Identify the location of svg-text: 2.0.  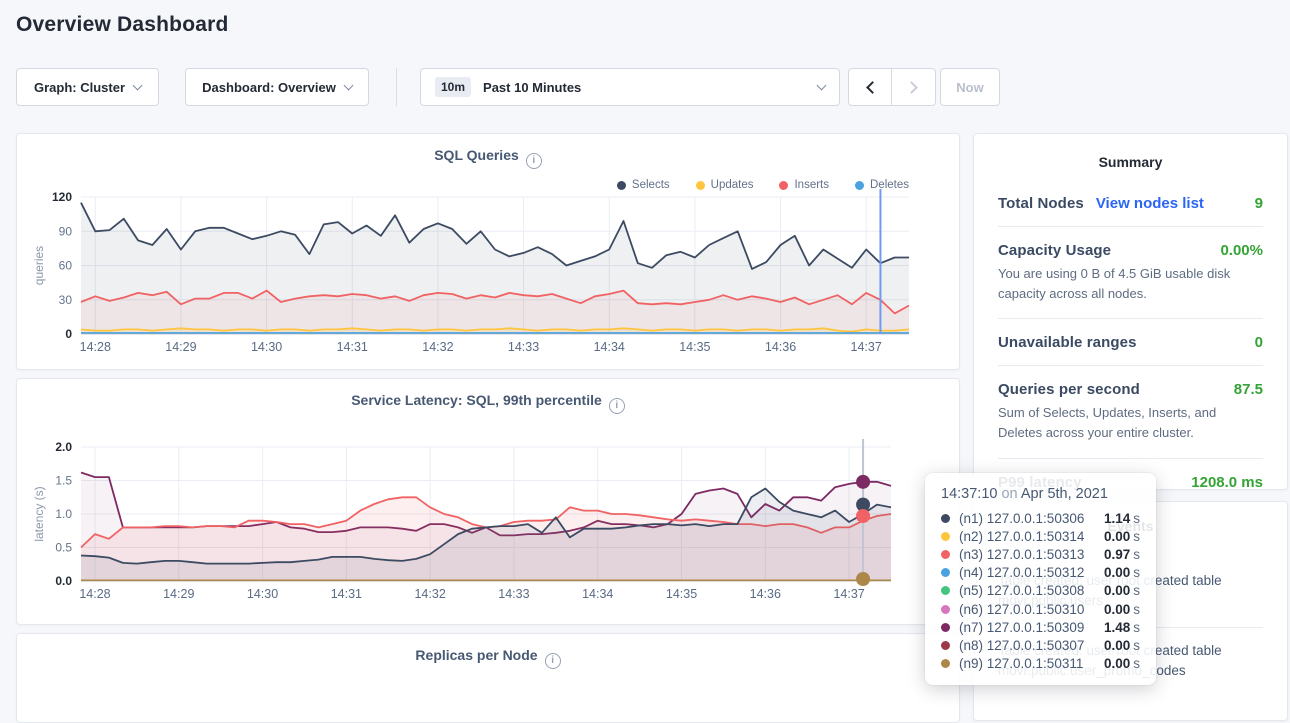
(63, 447).